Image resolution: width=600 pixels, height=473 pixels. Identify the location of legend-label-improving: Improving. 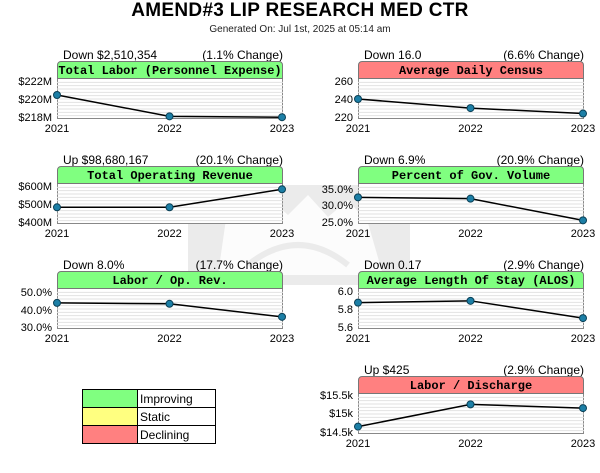
(176, 398).